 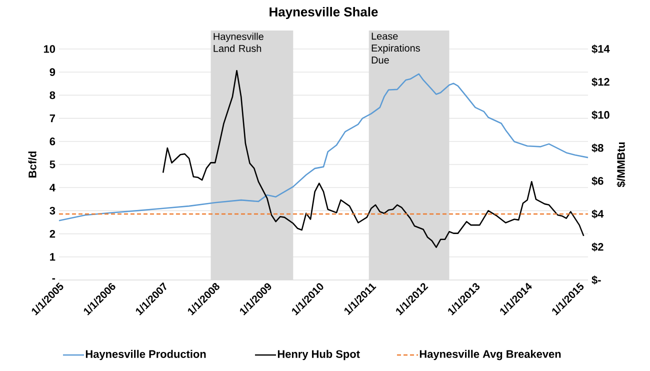 I want to click on legend-label: Haynesville Avg Breakeven, so click(x=490, y=355).